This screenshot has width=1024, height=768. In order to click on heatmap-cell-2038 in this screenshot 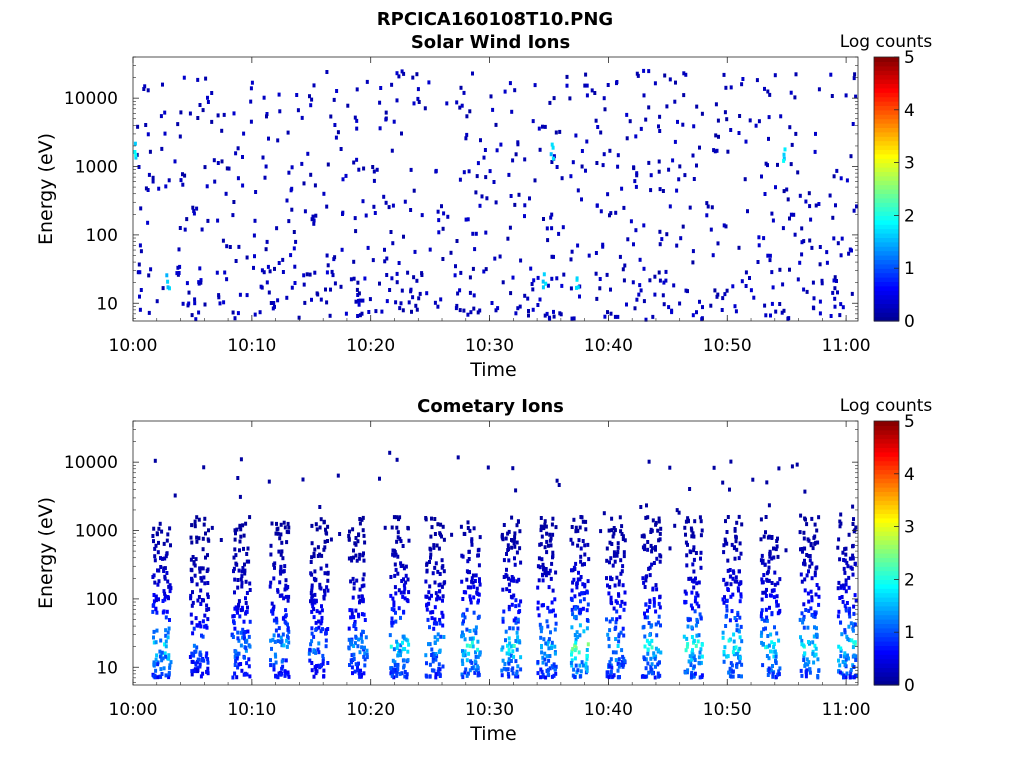, I will do `click(769, 580)`.